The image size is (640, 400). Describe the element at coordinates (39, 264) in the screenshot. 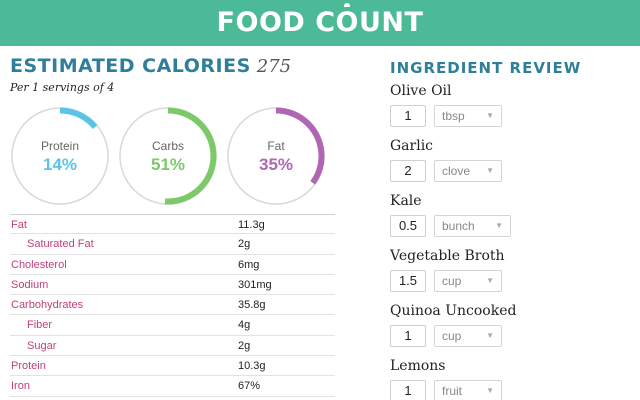

I see `nutrient-name: Cholesterol` at that location.